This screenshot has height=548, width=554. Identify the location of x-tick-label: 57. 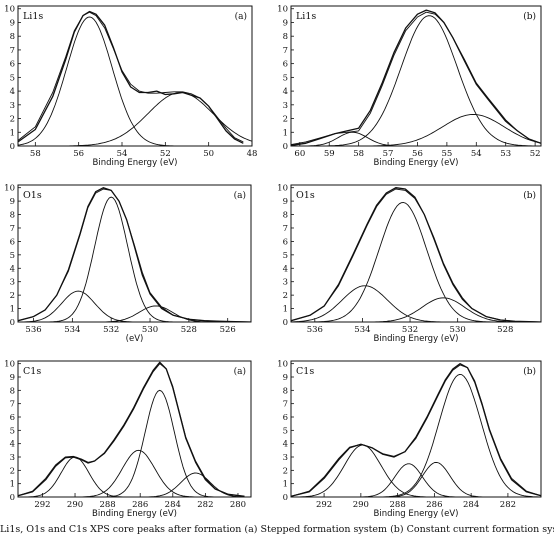
(388, 154).